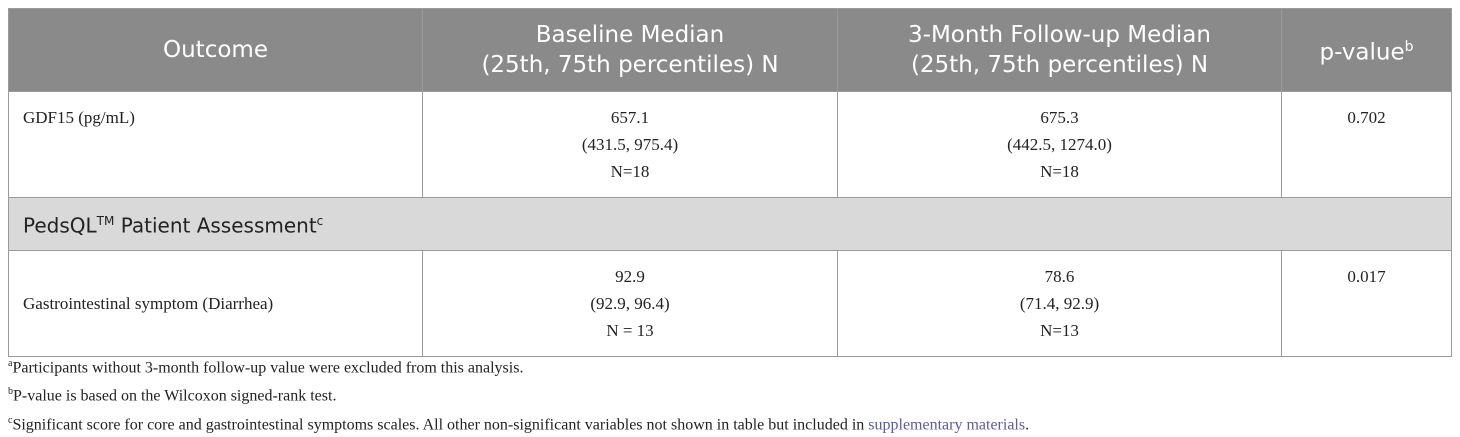 Image resolution: width=1460 pixels, height=437 pixels. I want to click on cell-text: GDF15 (pg/mL), so click(79, 117).